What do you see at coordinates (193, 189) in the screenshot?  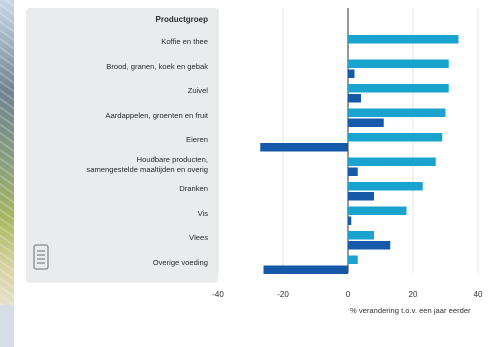 I see `category-label-6: Dranken` at bounding box center [193, 189].